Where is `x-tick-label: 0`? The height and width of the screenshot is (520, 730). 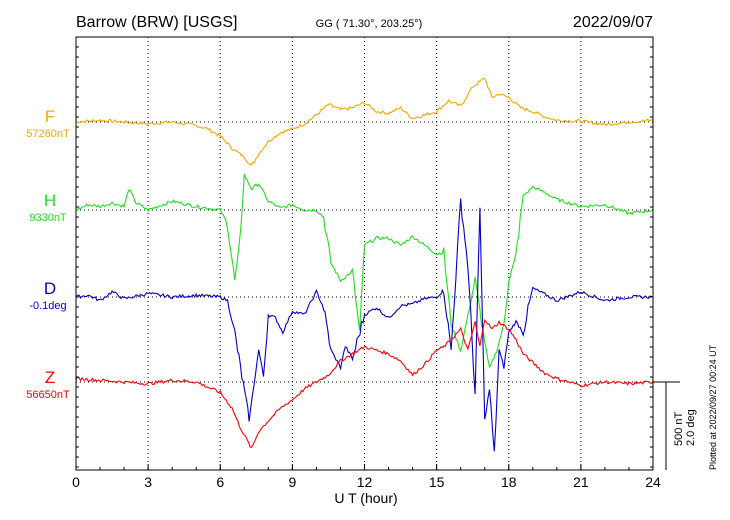 x-tick-label: 0 is located at coordinates (76, 482).